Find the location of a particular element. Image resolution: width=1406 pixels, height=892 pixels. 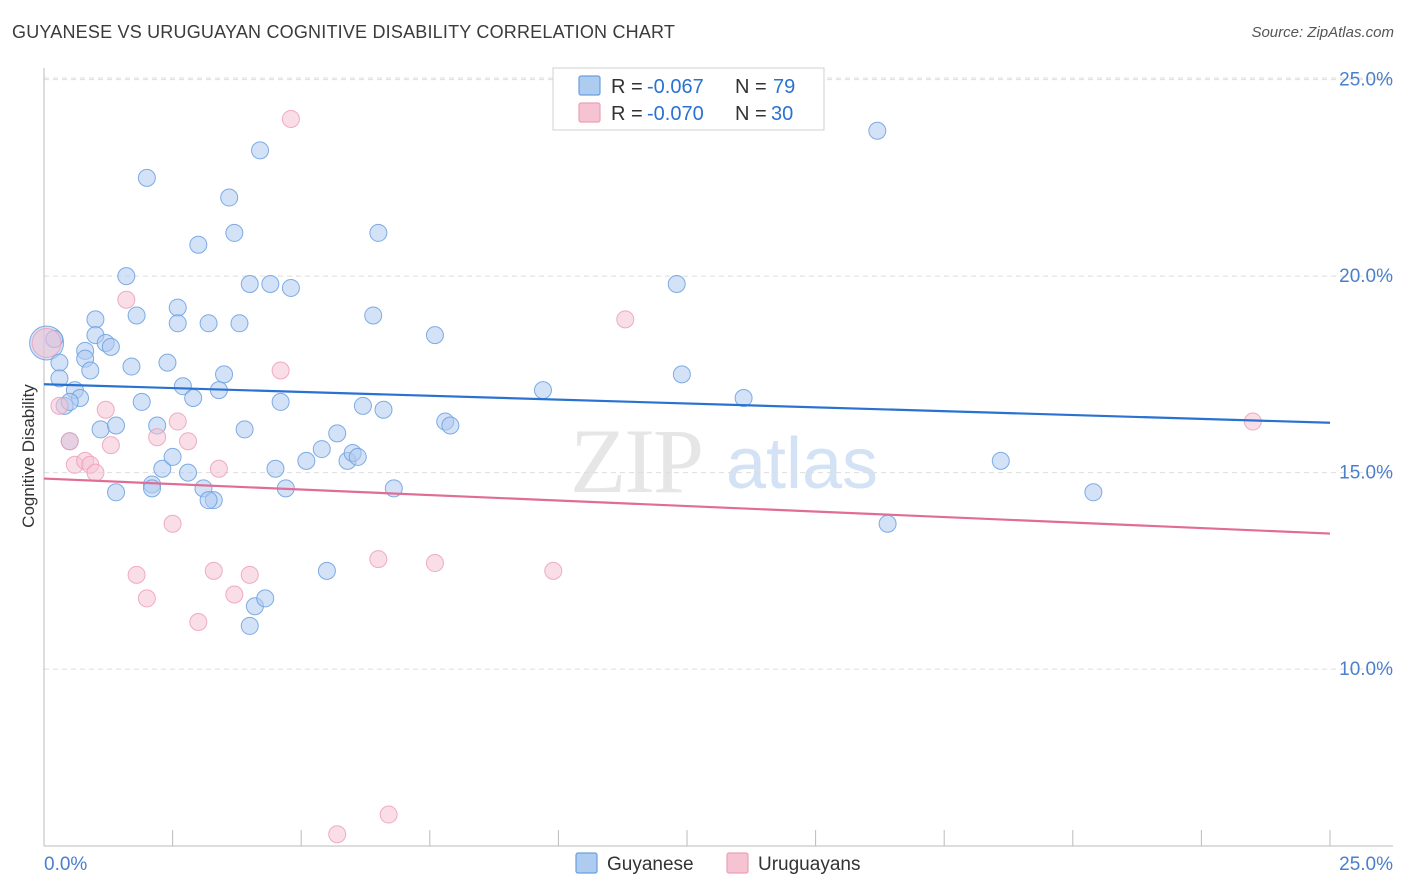

trend-line-uruguayans is located at coordinates (687, 506).